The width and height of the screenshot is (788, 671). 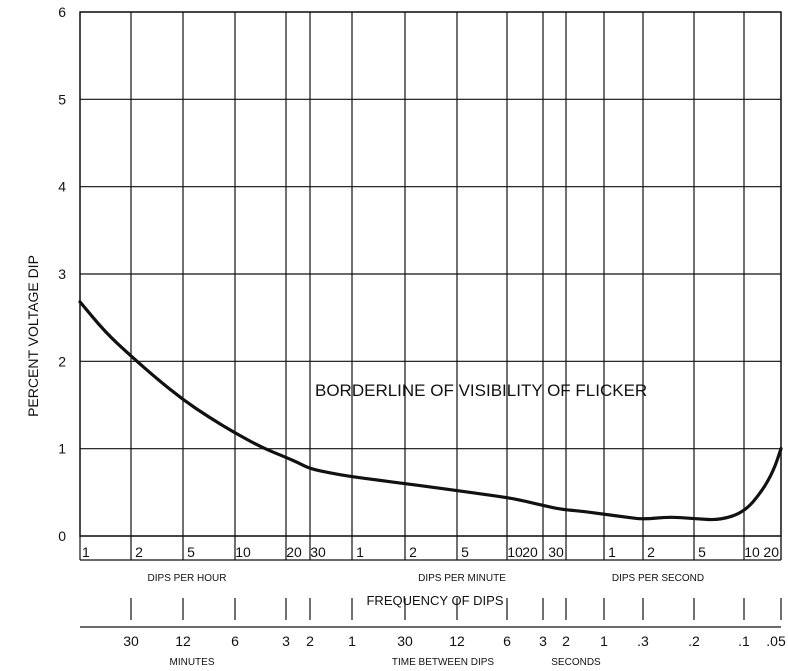 What do you see at coordinates (643, 641) in the screenshot?
I see `time-tick-label: .3` at bounding box center [643, 641].